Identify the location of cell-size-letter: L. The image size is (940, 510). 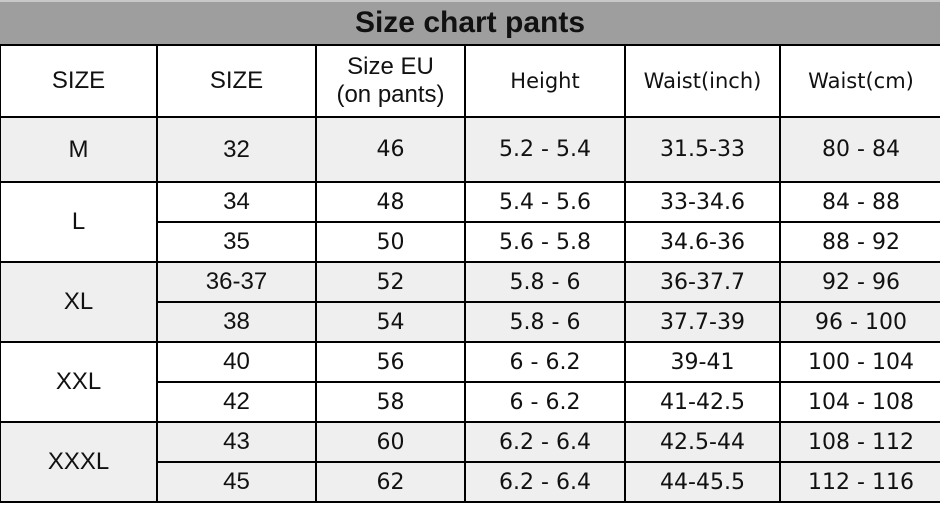
(79, 222).